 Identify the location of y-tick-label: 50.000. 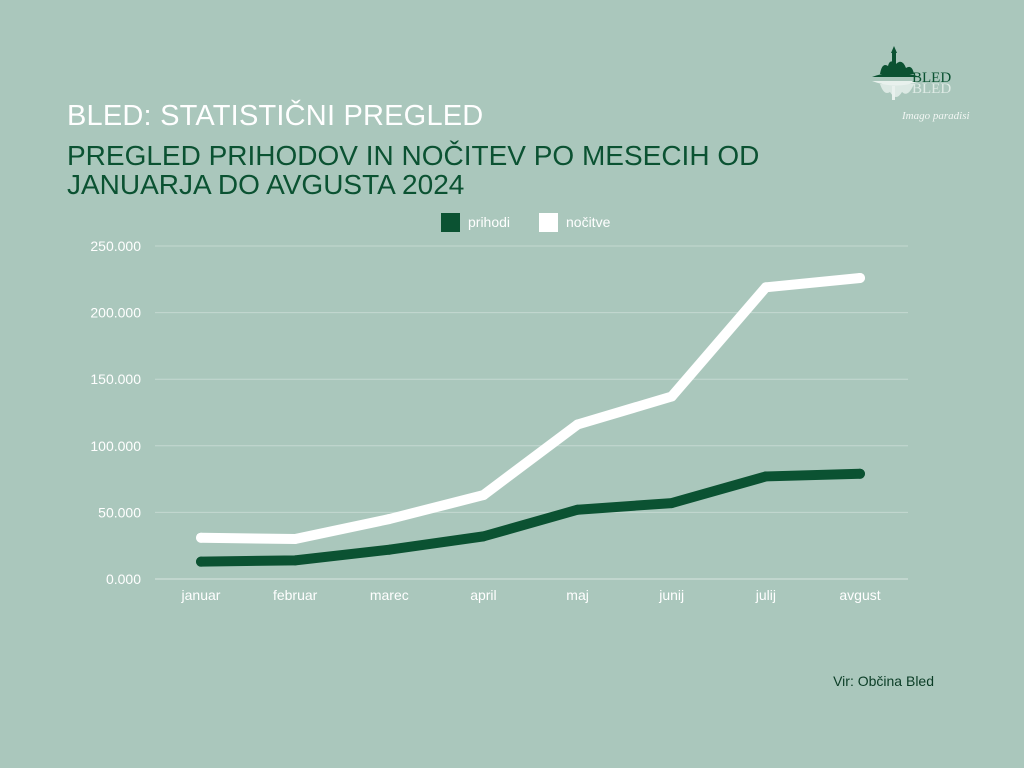
(119, 512).